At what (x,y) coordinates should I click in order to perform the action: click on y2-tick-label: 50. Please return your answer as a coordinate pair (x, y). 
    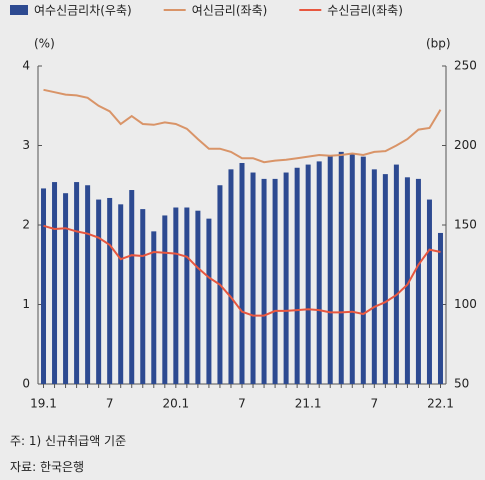
    Looking at the image, I should click on (461, 384).